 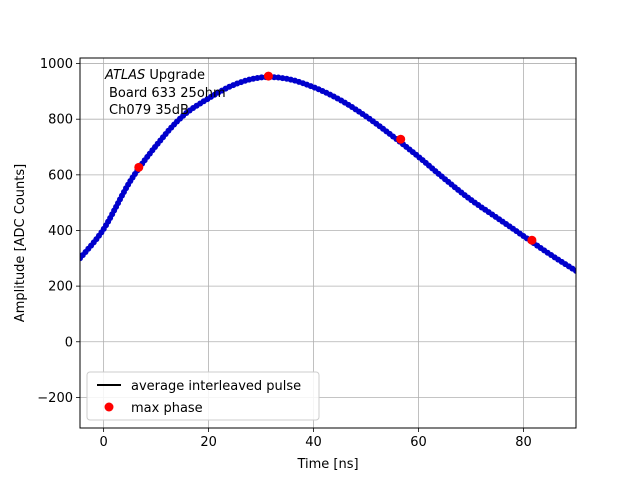 What do you see at coordinates (216, 386) in the screenshot?
I see `legend-label-pulse: average interleaved pulse` at bounding box center [216, 386].